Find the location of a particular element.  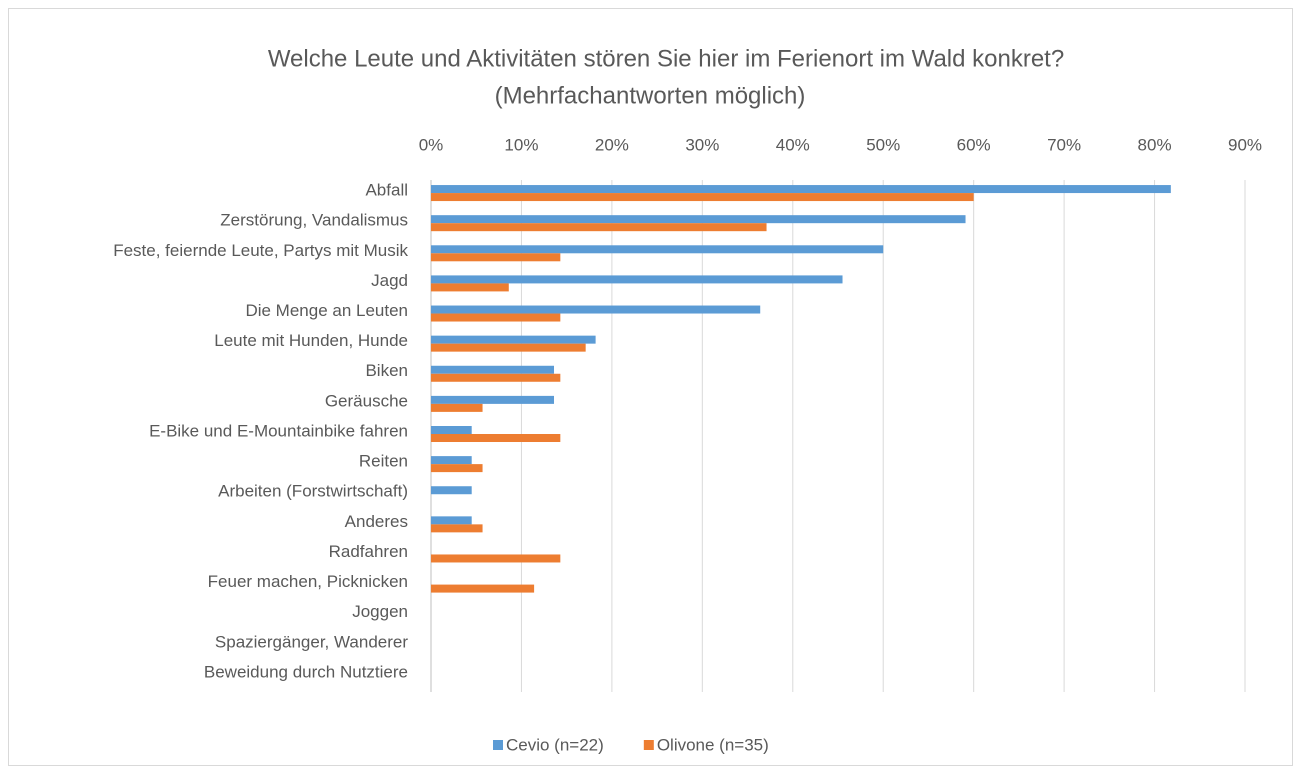

x-tick-label: 20% is located at coordinates (612, 144).